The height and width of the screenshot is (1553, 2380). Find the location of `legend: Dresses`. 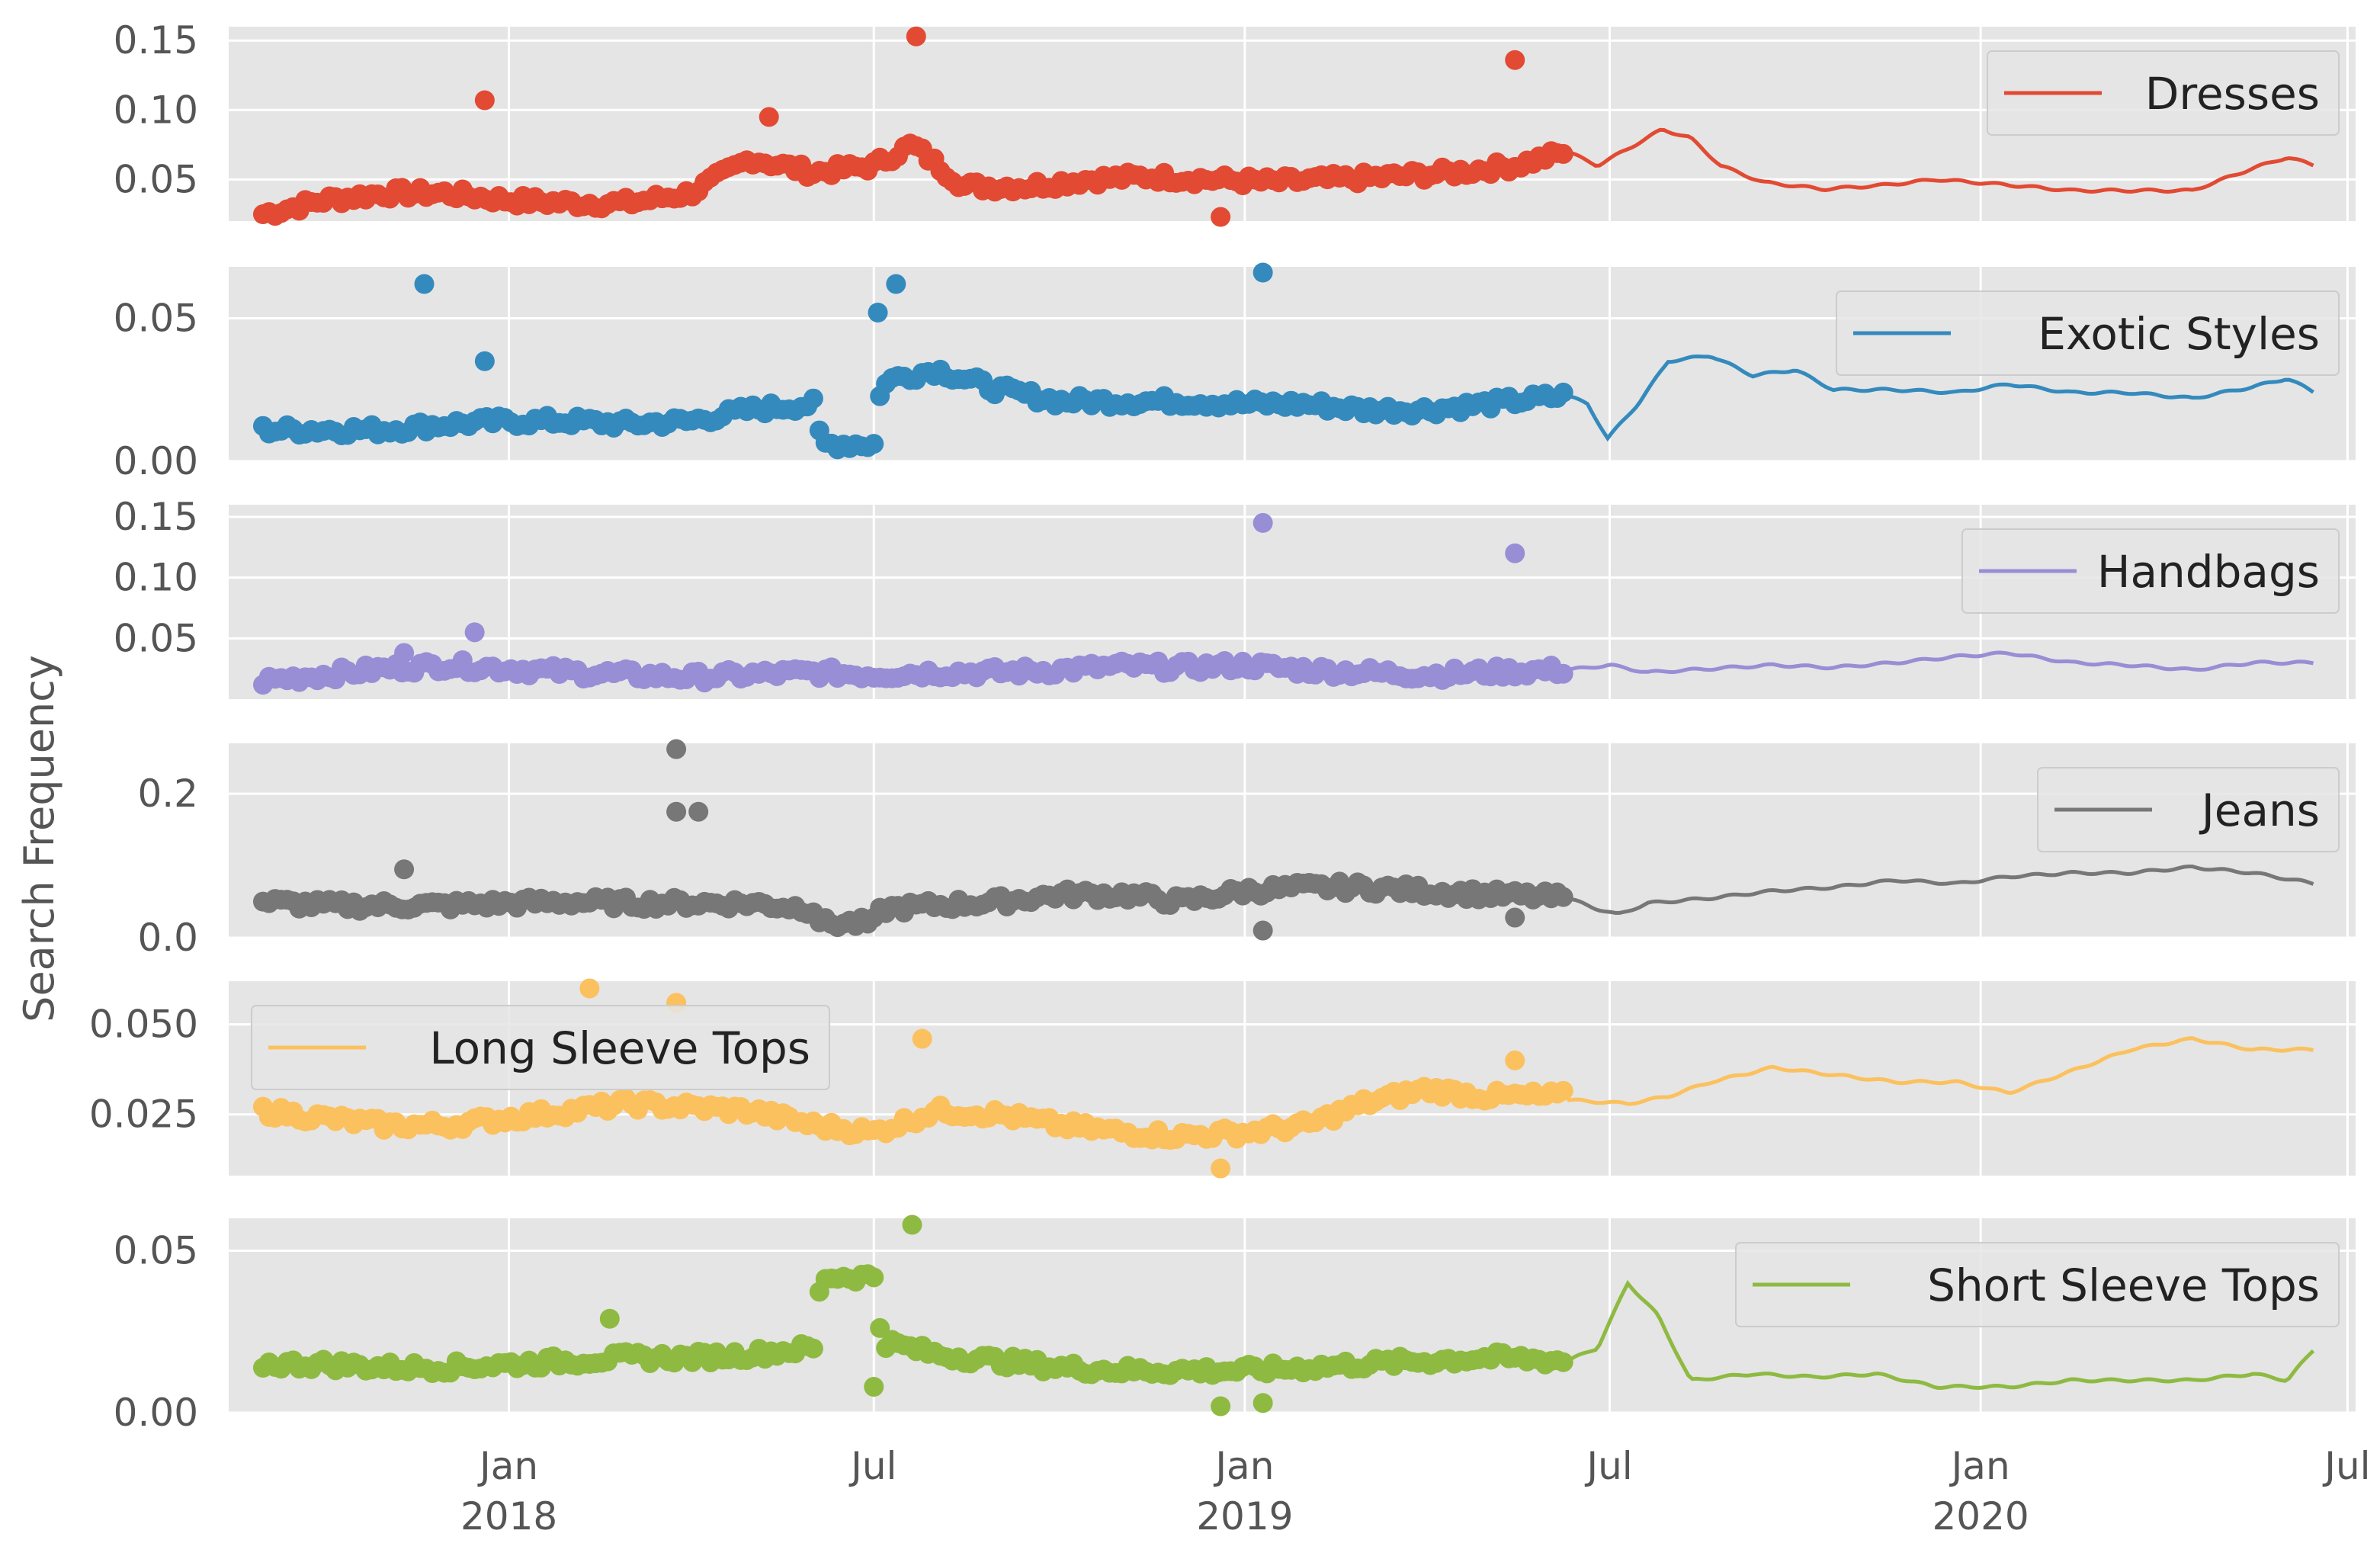

legend: Dresses is located at coordinates (2163, 93).